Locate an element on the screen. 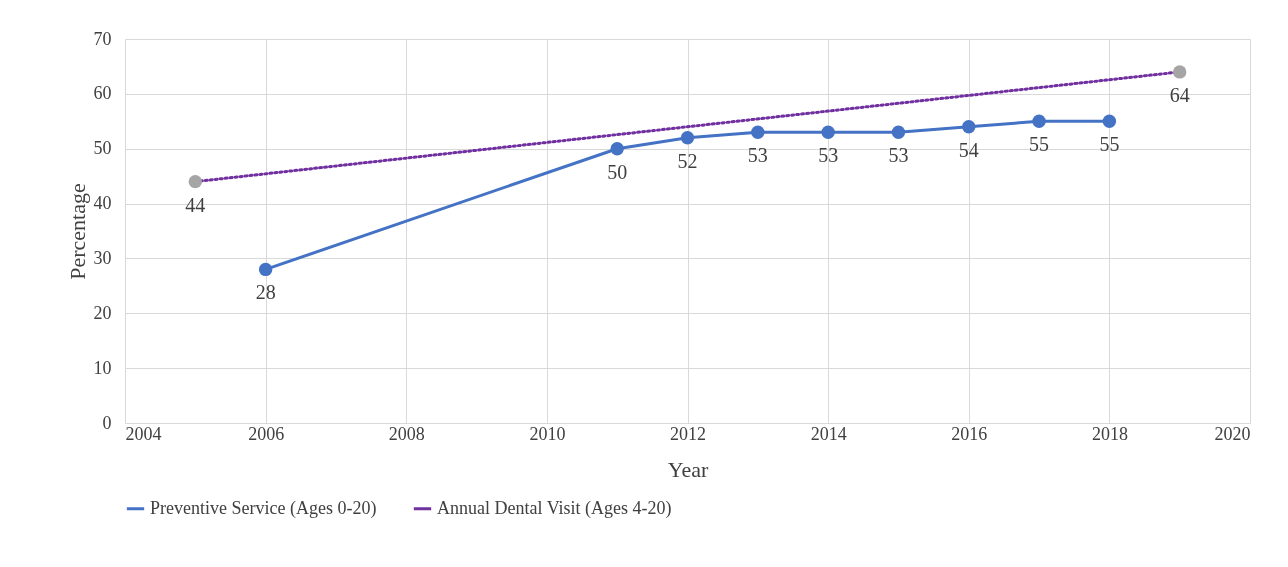 This screenshot has width=1288, height=567. data-label: 50 is located at coordinates (617, 171).